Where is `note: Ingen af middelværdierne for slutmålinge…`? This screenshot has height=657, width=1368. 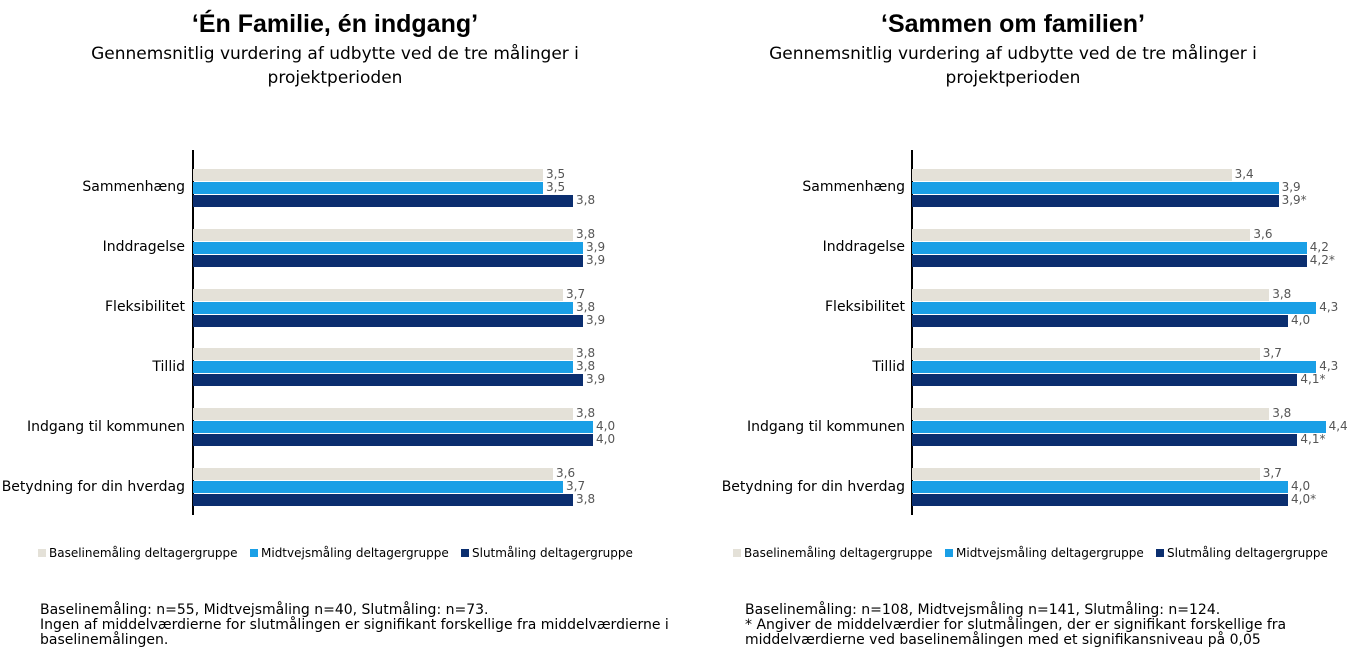 note: Ingen af middelværdierne for slutmålinge… is located at coordinates (354, 632).